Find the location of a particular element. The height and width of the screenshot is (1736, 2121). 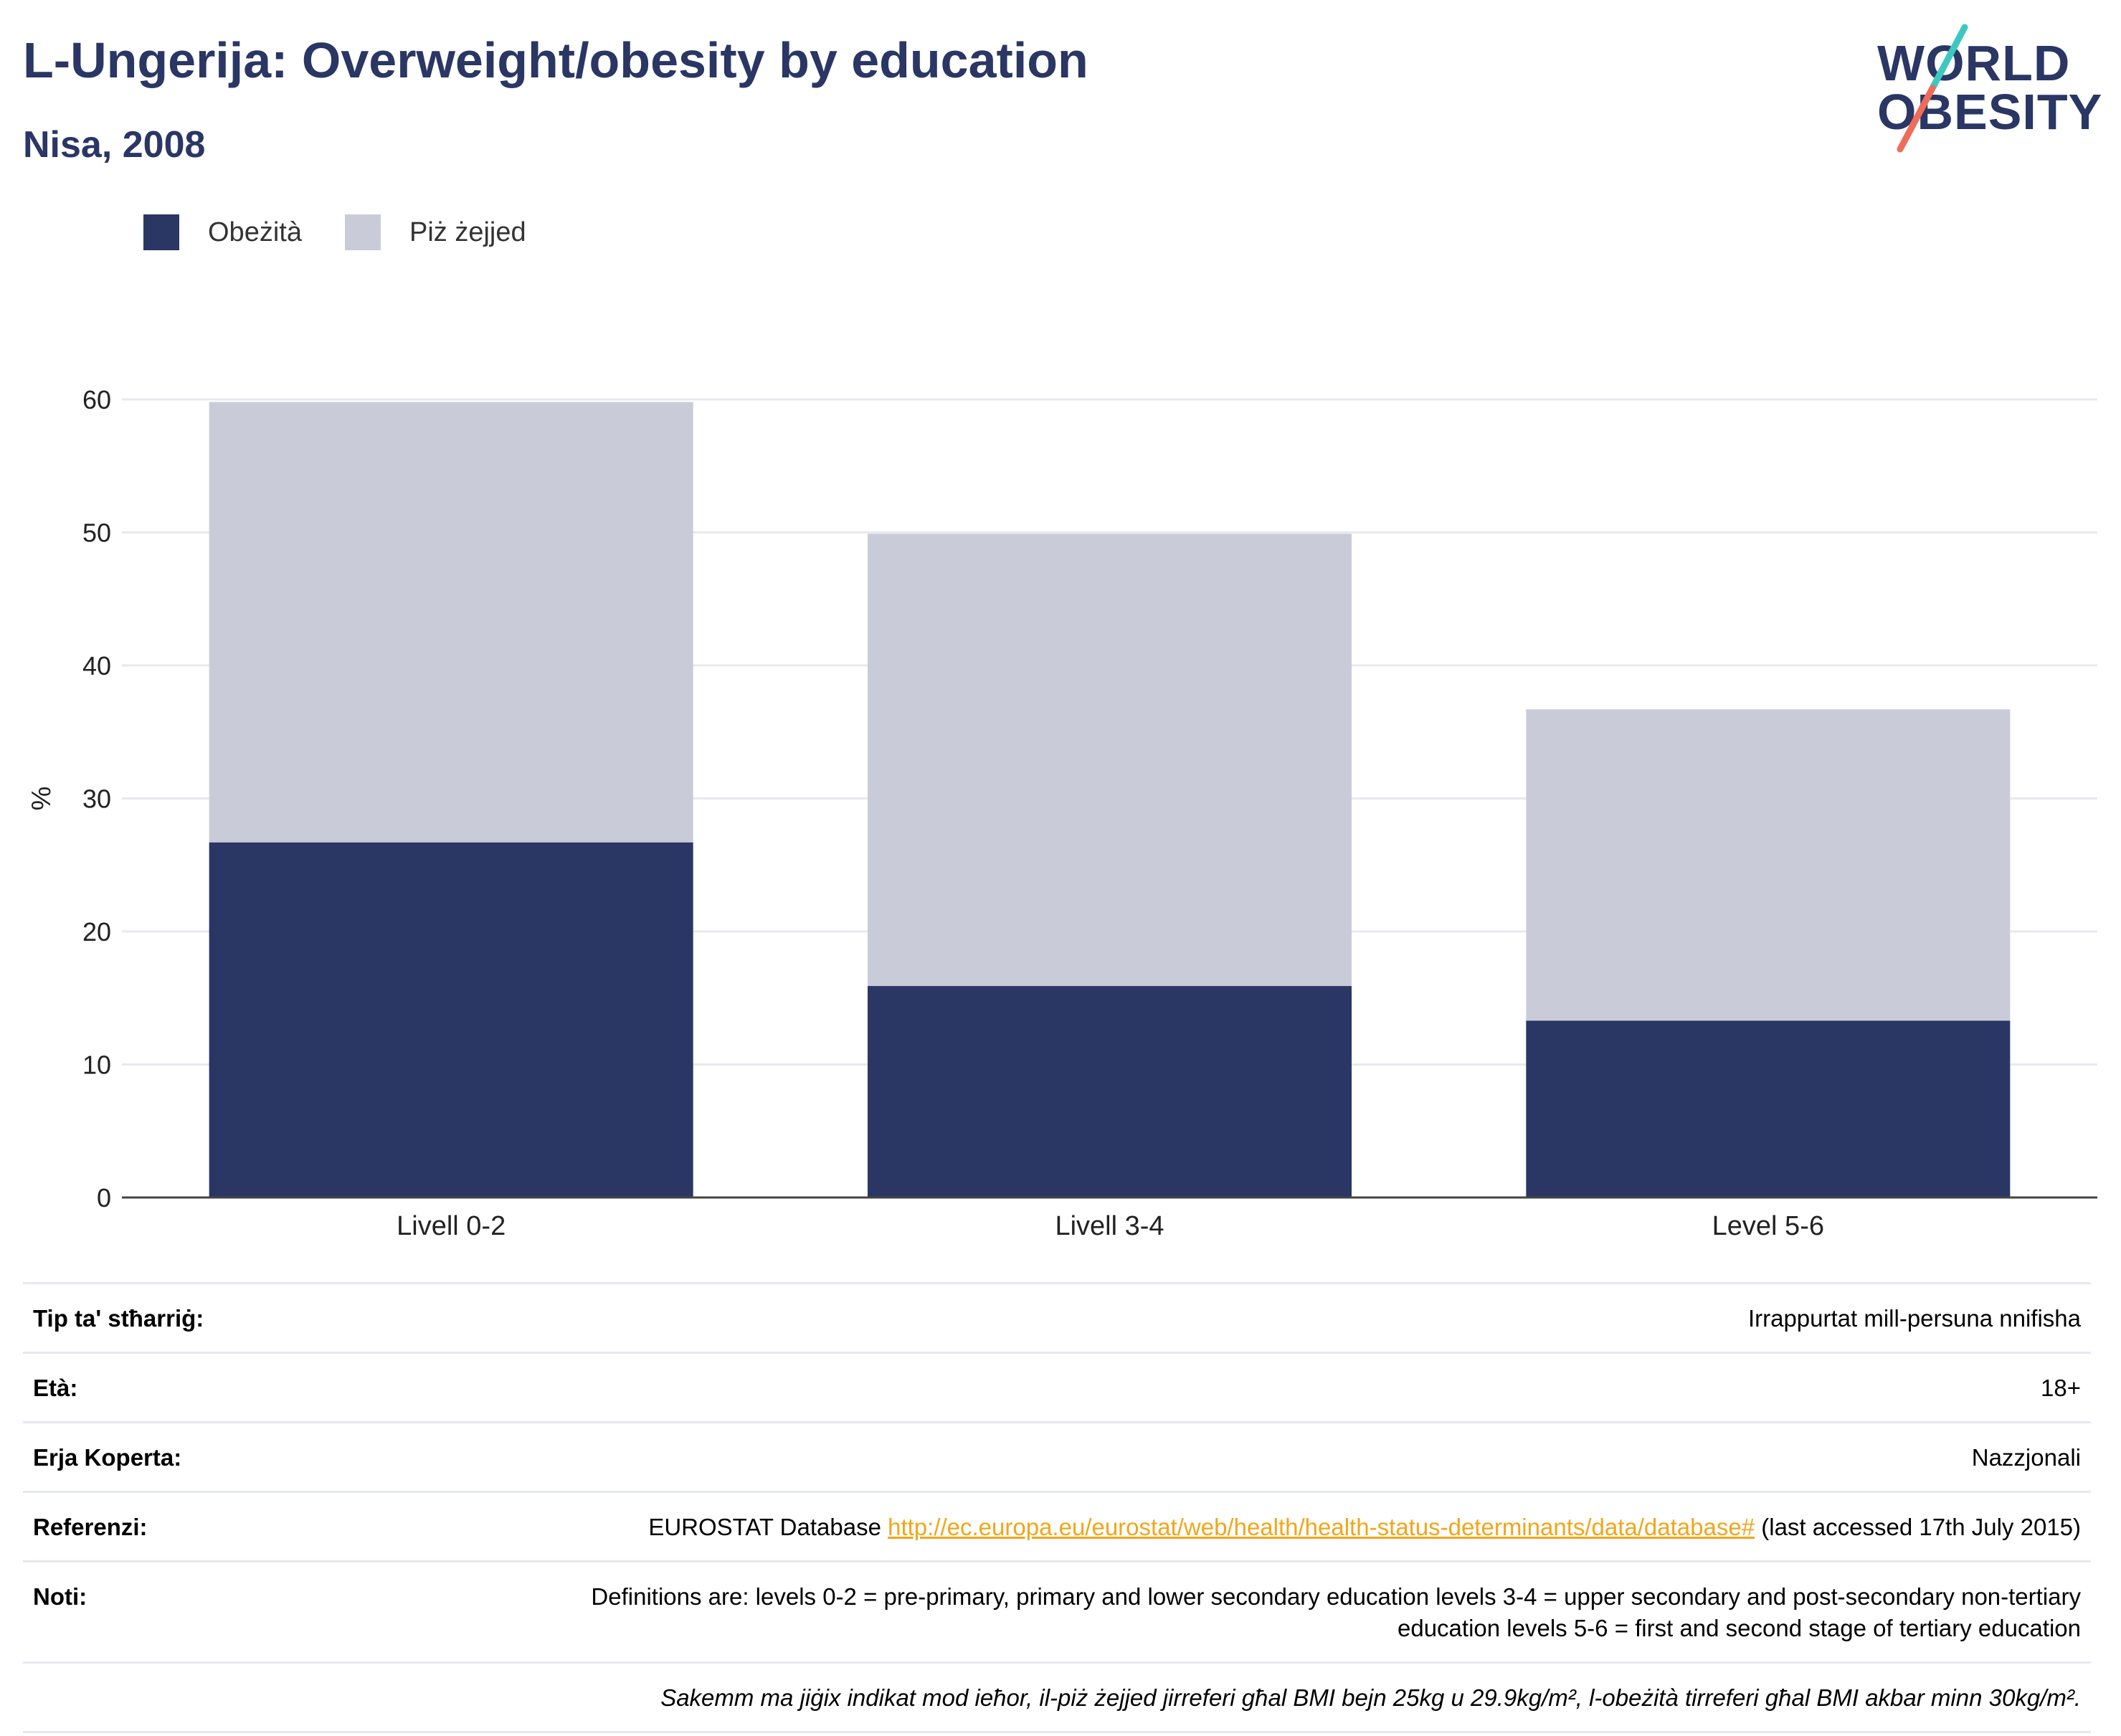

info-label: Età: is located at coordinates (55, 1388).